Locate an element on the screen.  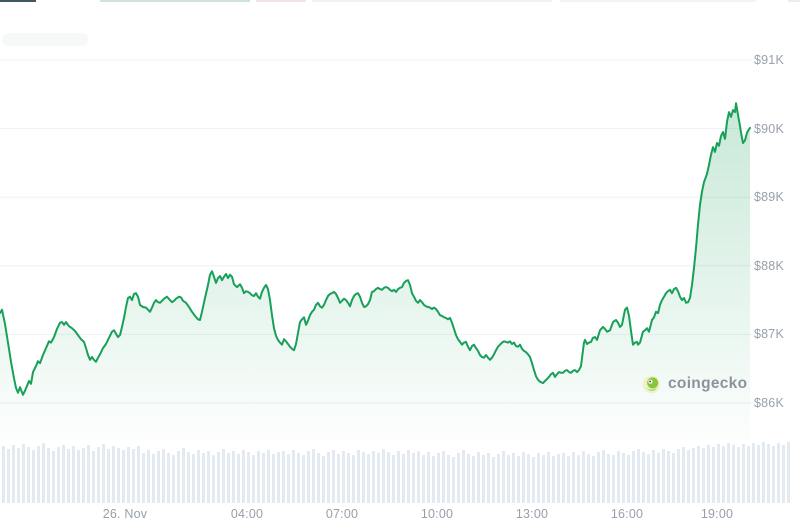
coingecko-watermark: coingecko is located at coordinates (694, 384).